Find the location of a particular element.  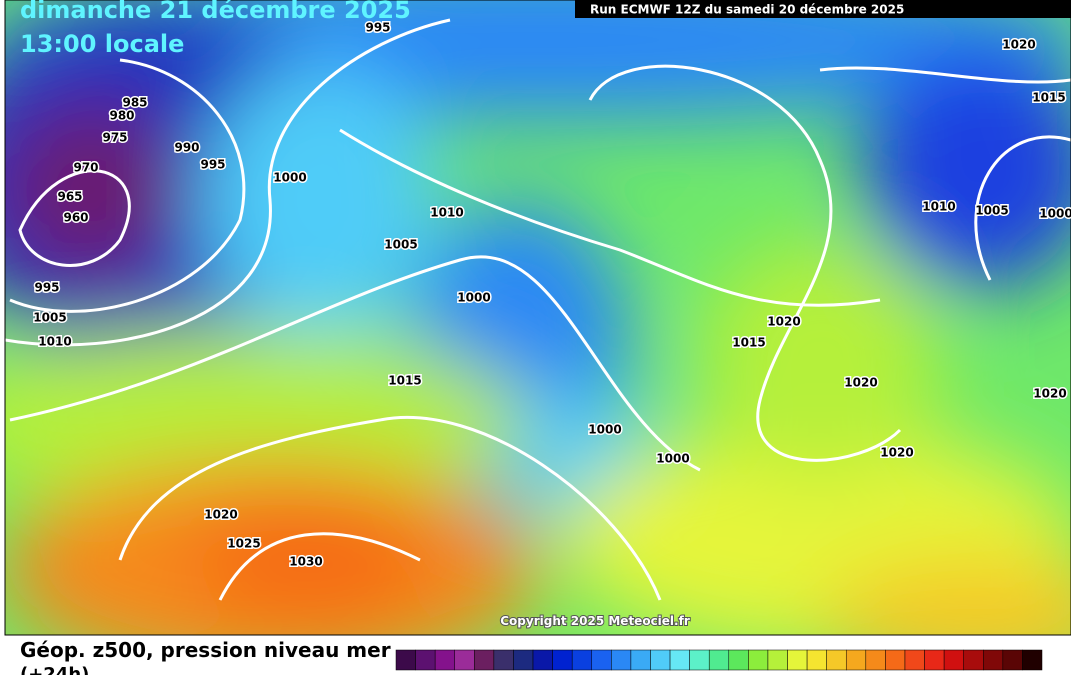

isobar-label: 1025 is located at coordinates (243, 544).